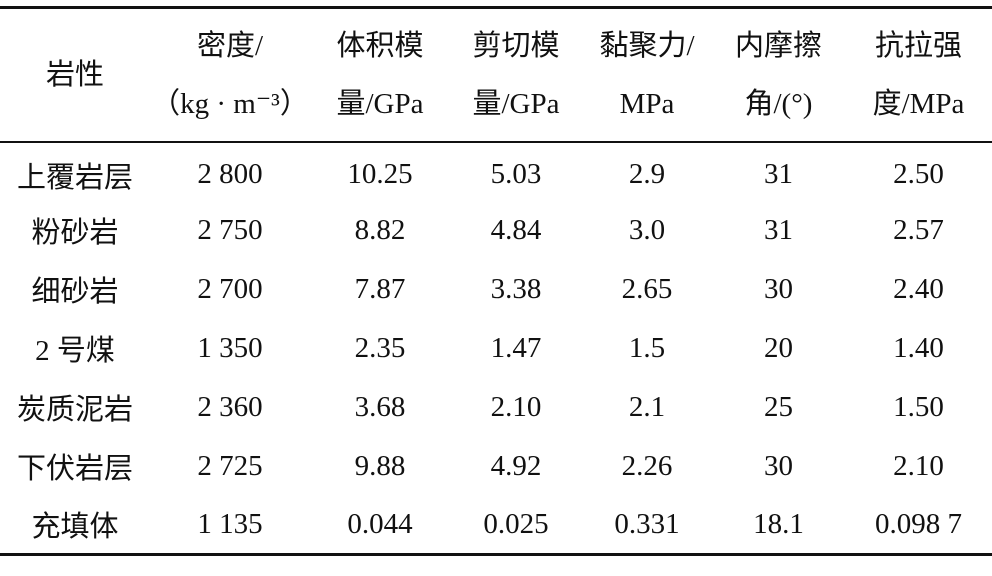 Image resolution: width=992 pixels, height=576 pixels. What do you see at coordinates (230, 288) in the screenshot?
I see `table-cell: 2 700` at bounding box center [230, 288].